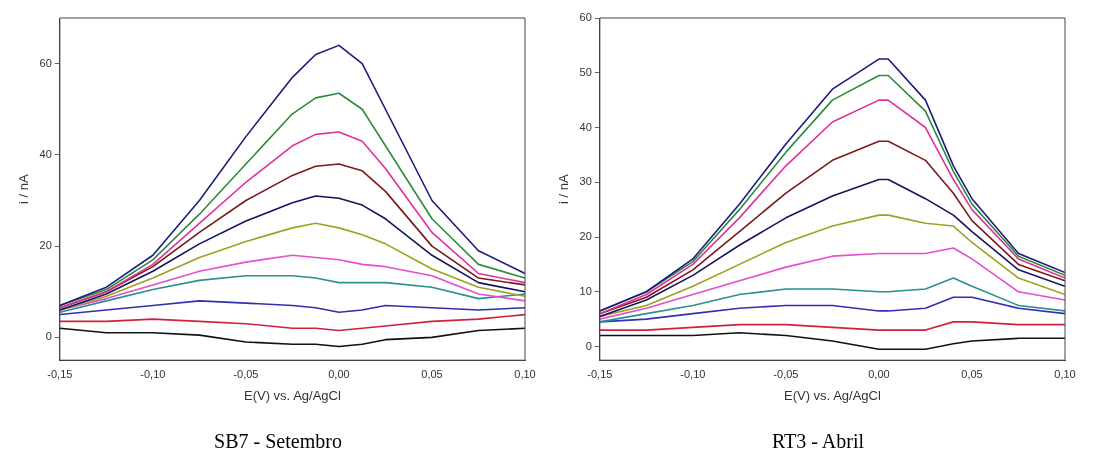  Describe the element at coordinates (585, 181) in the screenshot. I see `y-tick-label: 30` at that location.